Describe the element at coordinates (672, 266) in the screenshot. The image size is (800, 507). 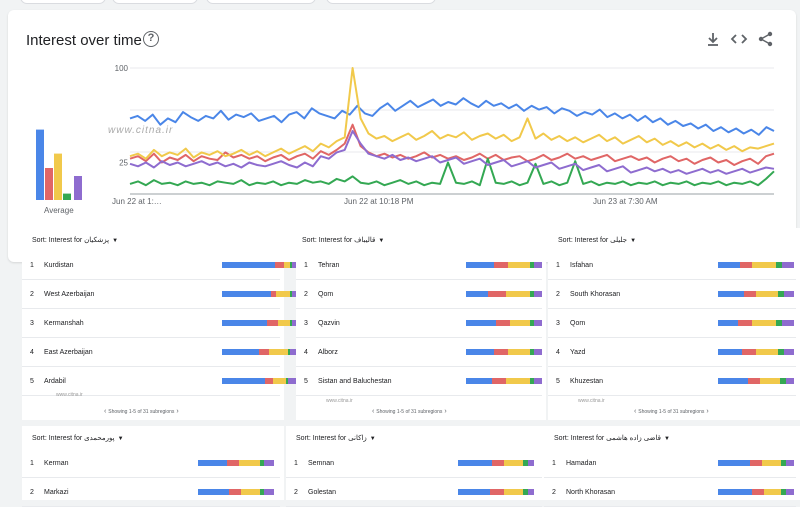
I see `region-row: 1 Isfahan` at that location.